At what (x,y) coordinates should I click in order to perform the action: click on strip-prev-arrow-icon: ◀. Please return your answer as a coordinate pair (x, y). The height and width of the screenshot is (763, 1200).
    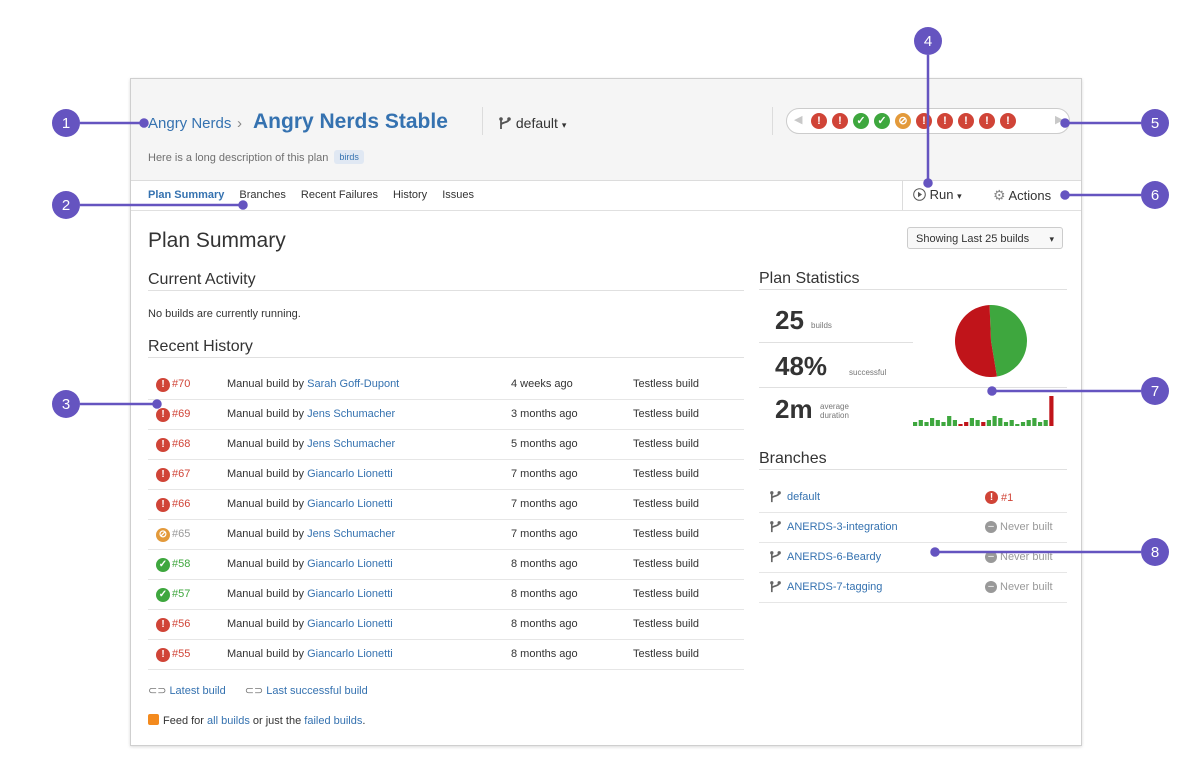
    Looking at the image, I should click on (798, 120).